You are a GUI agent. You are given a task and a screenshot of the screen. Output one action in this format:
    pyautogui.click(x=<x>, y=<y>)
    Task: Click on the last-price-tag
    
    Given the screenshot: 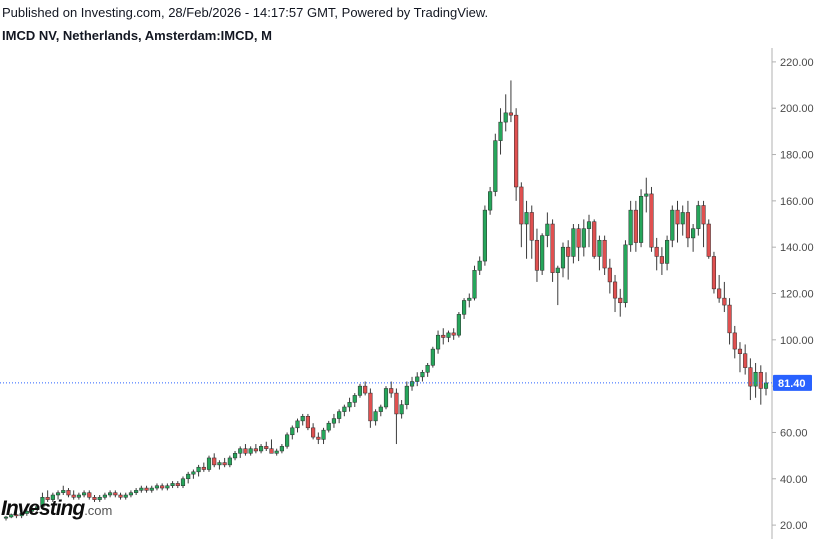 What is the action you would take?
    pyautogui.click(x=792, y=382)
    